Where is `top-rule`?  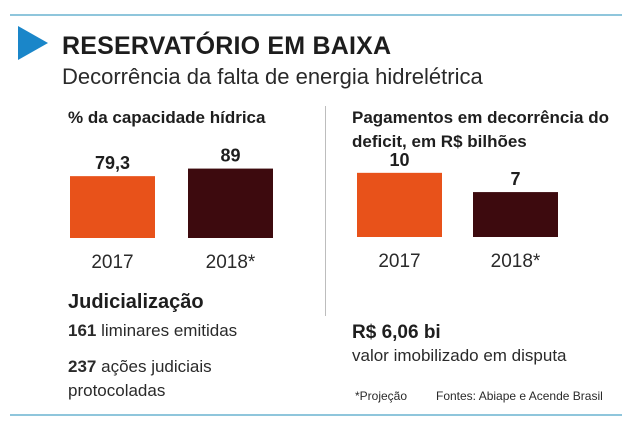
top-rule is located at coordinates (316, 15).